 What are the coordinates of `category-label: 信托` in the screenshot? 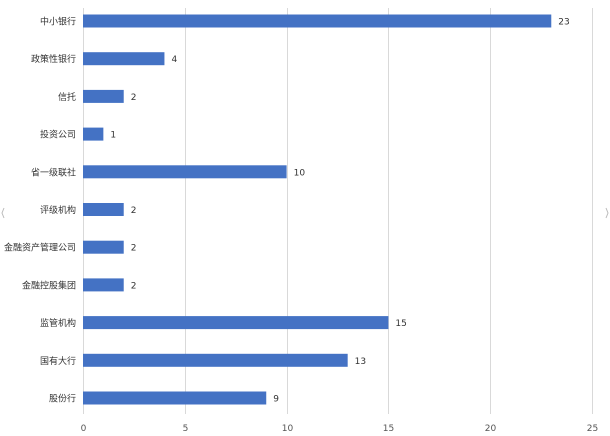 It's located at (67, 97).